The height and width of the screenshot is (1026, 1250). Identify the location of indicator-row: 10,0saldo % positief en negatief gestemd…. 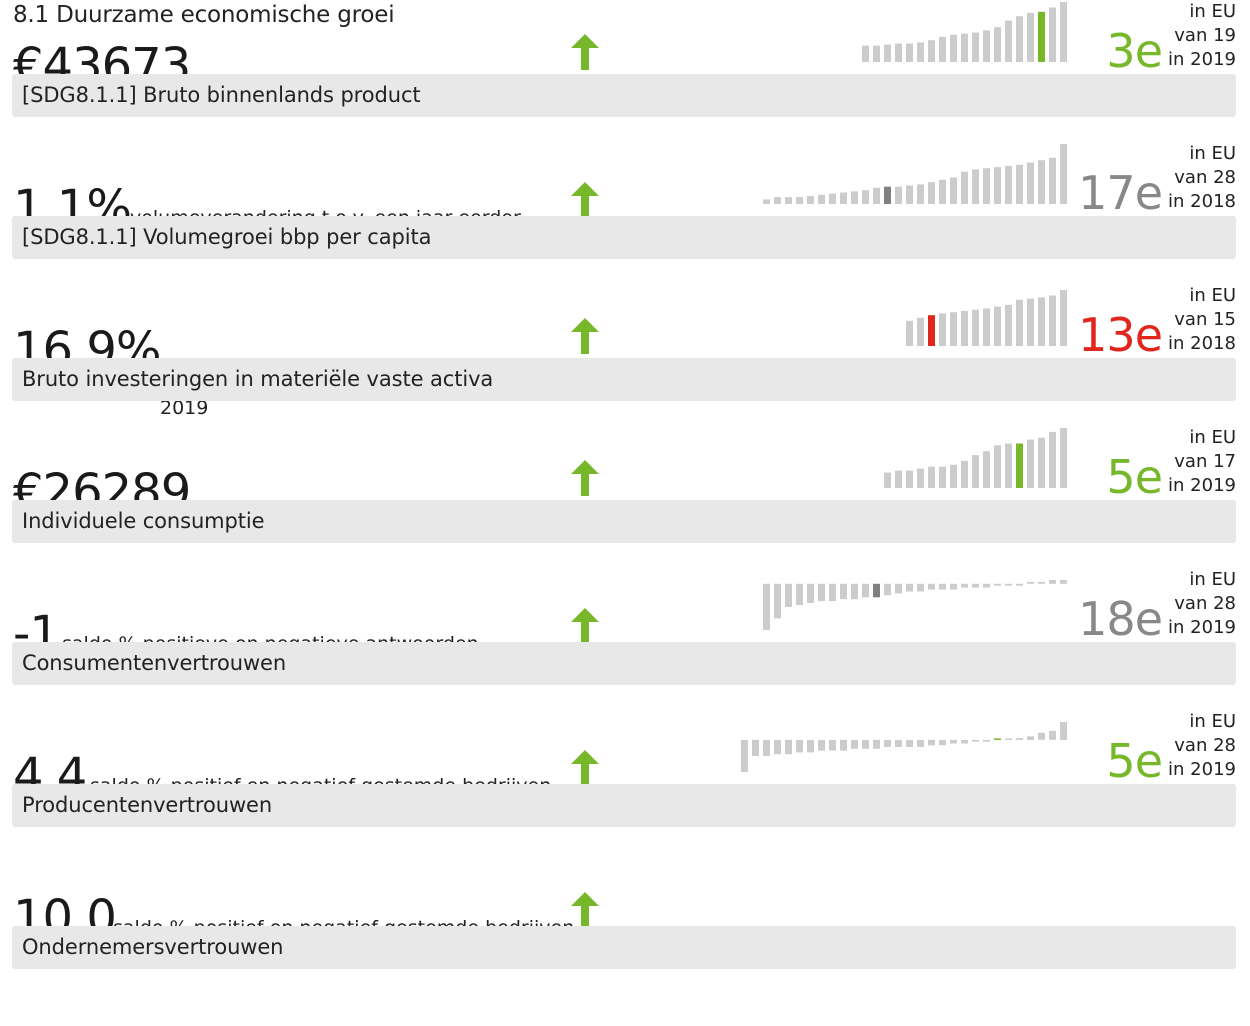
(625, 921).